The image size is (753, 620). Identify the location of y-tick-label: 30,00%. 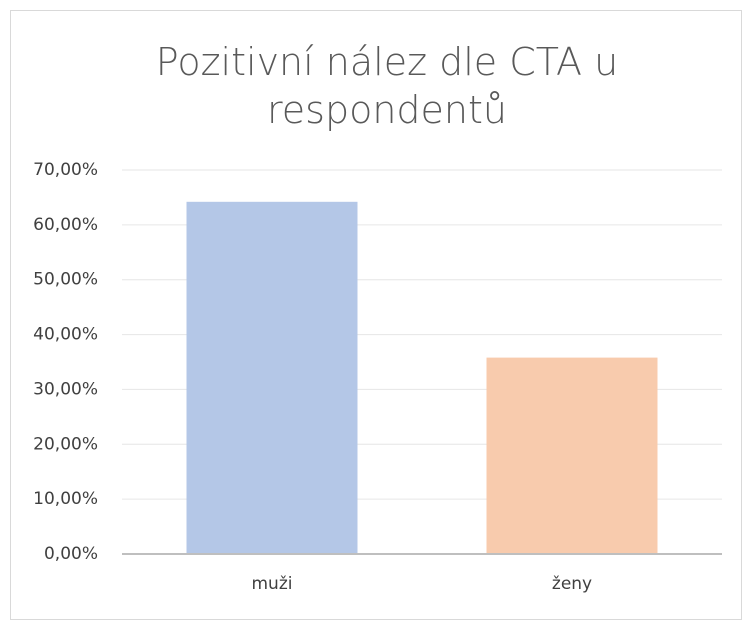
(65, 389).